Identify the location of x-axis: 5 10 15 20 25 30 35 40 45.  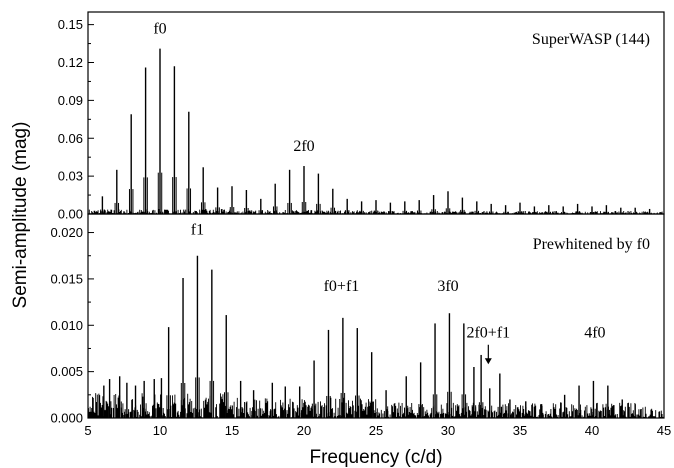
(377, 425).